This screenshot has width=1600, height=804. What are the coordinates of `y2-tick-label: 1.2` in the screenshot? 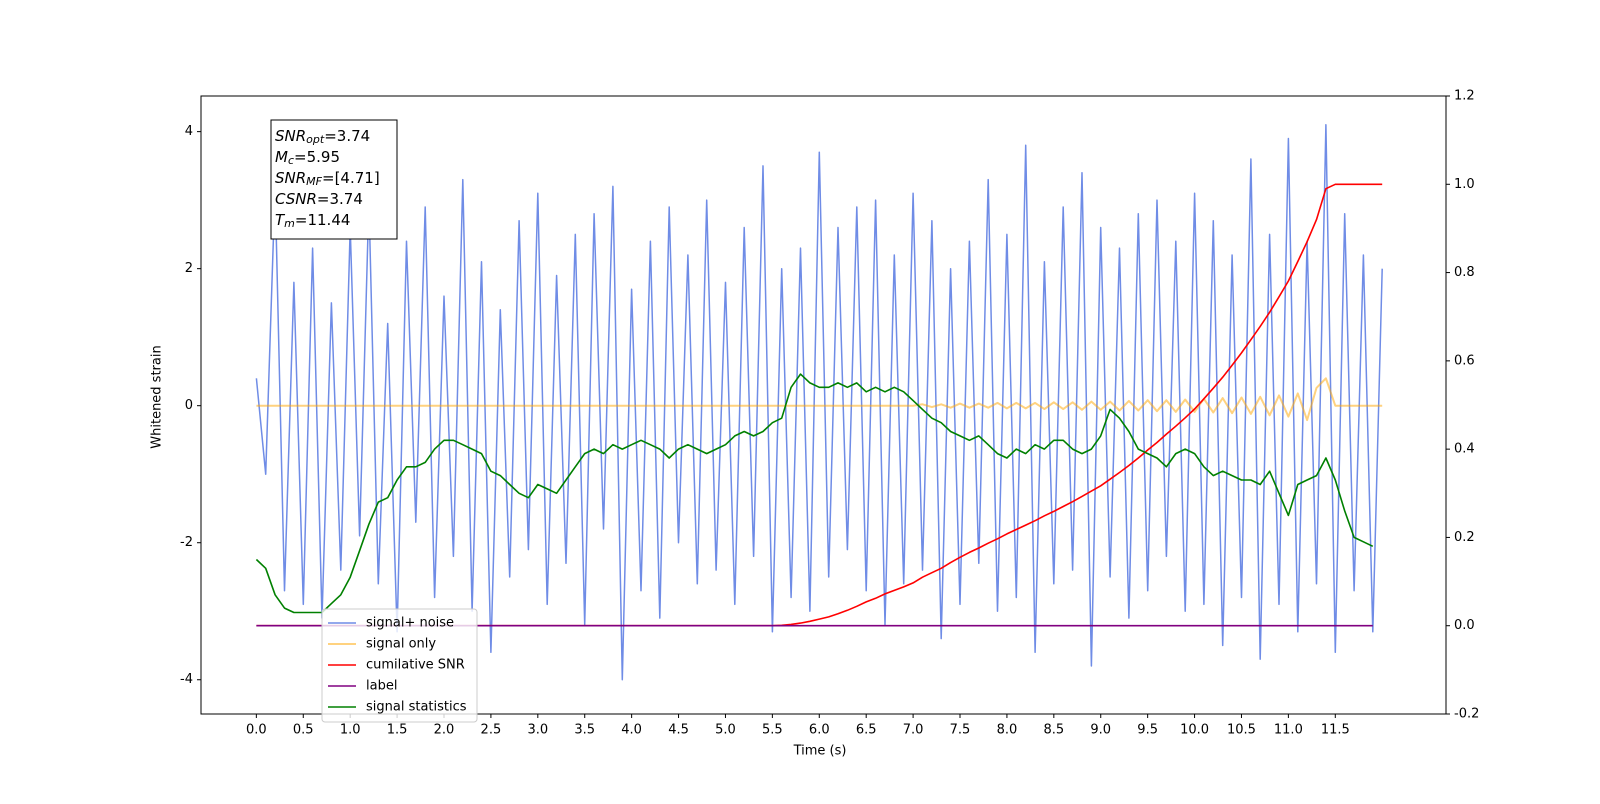 It's located at (1464, 96).